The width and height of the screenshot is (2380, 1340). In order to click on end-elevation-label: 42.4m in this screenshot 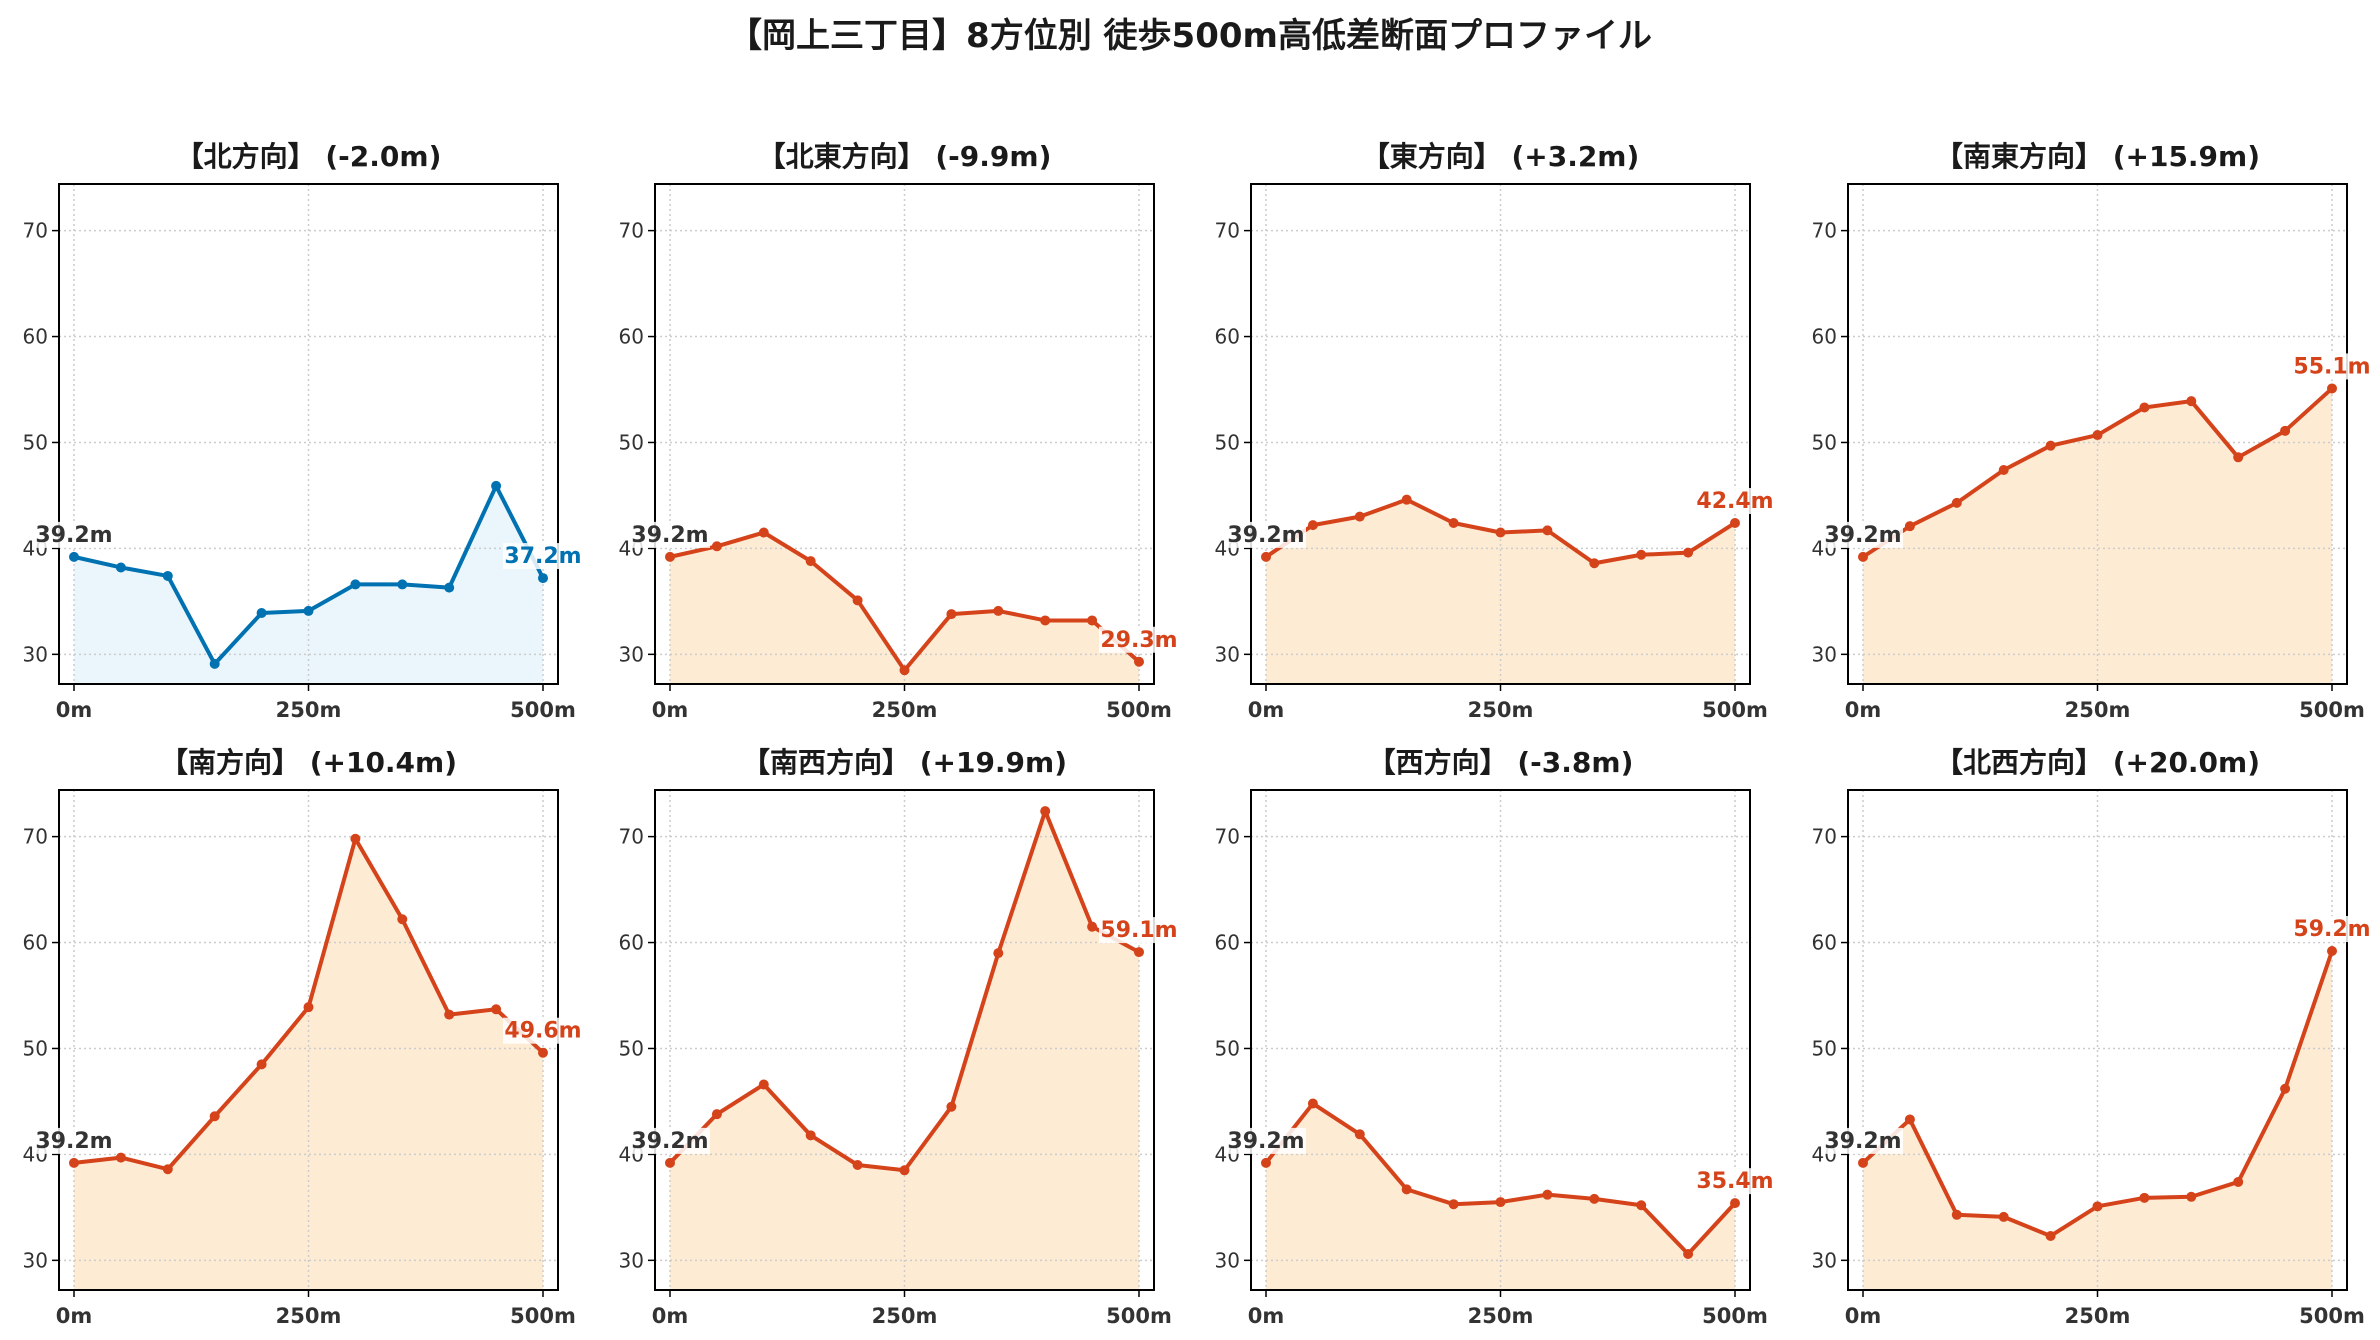, I will do `click(1734, 501)`.